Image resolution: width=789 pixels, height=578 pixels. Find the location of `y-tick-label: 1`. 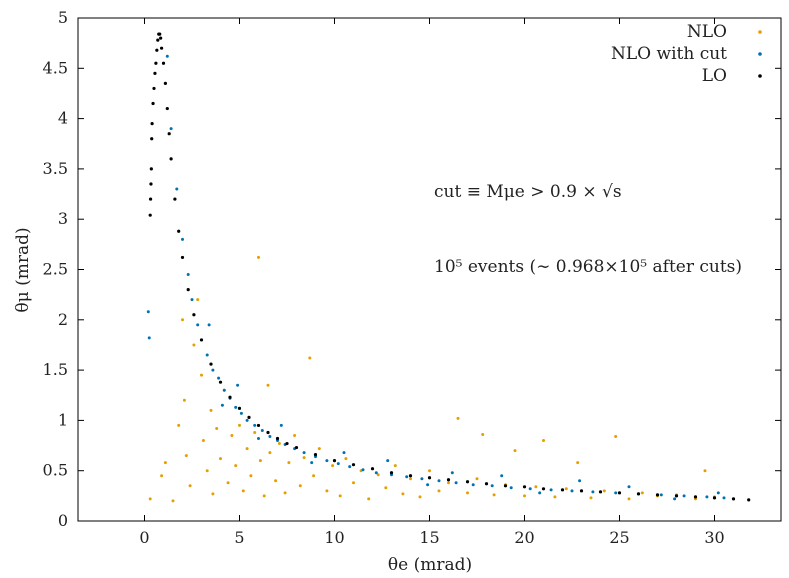

y-tick-label: 1 is located at coordinates (63, 419).